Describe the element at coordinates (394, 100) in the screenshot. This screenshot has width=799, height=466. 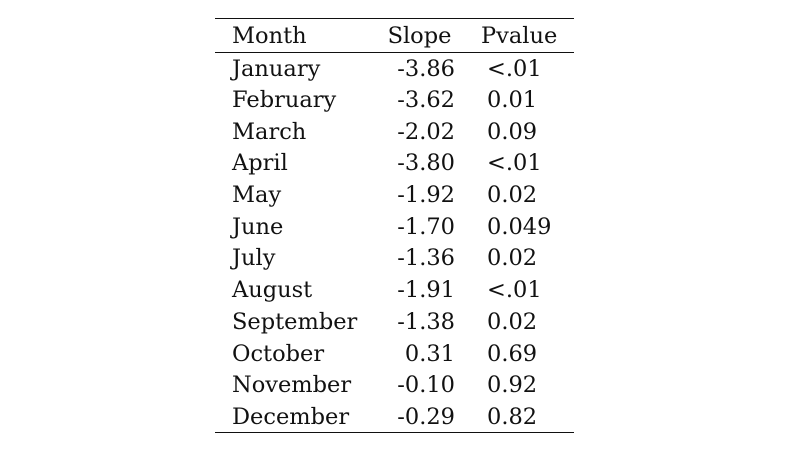
I see `table-row: February -3.62 0.01` at that location.